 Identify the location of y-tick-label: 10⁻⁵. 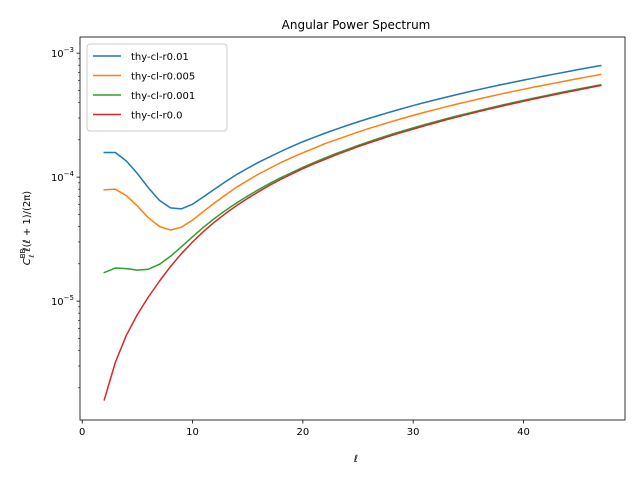
(62, 301).